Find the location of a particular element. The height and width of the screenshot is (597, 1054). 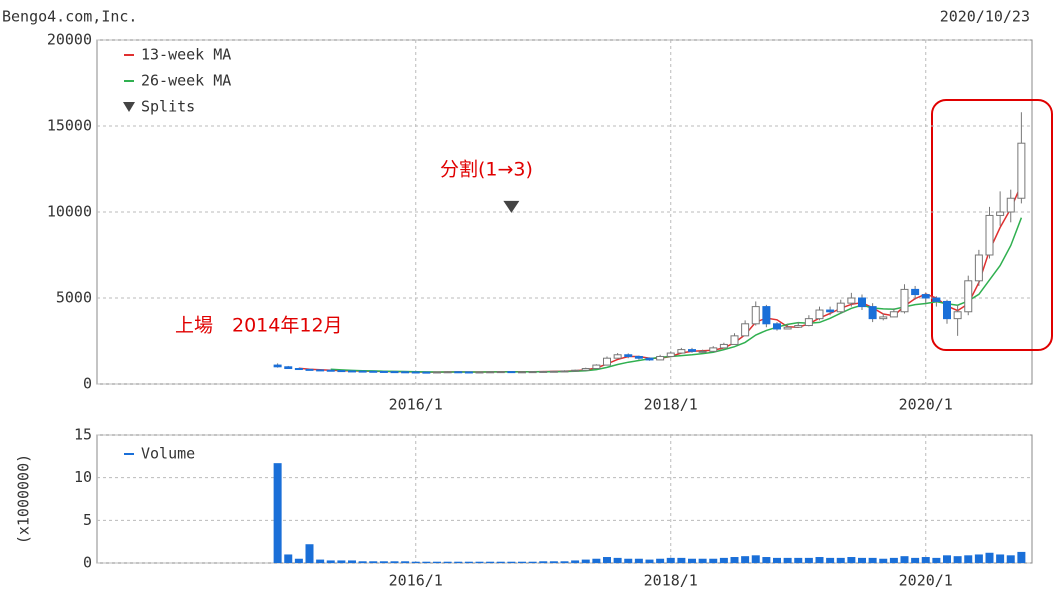

y-tick-label: 5 is located at coordinates (87, 520).